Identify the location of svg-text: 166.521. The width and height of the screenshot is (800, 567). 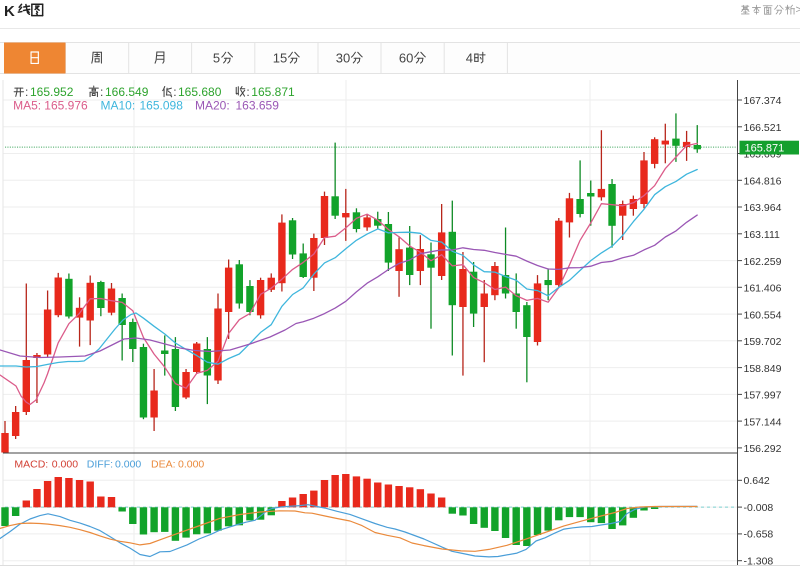
(763, 128).